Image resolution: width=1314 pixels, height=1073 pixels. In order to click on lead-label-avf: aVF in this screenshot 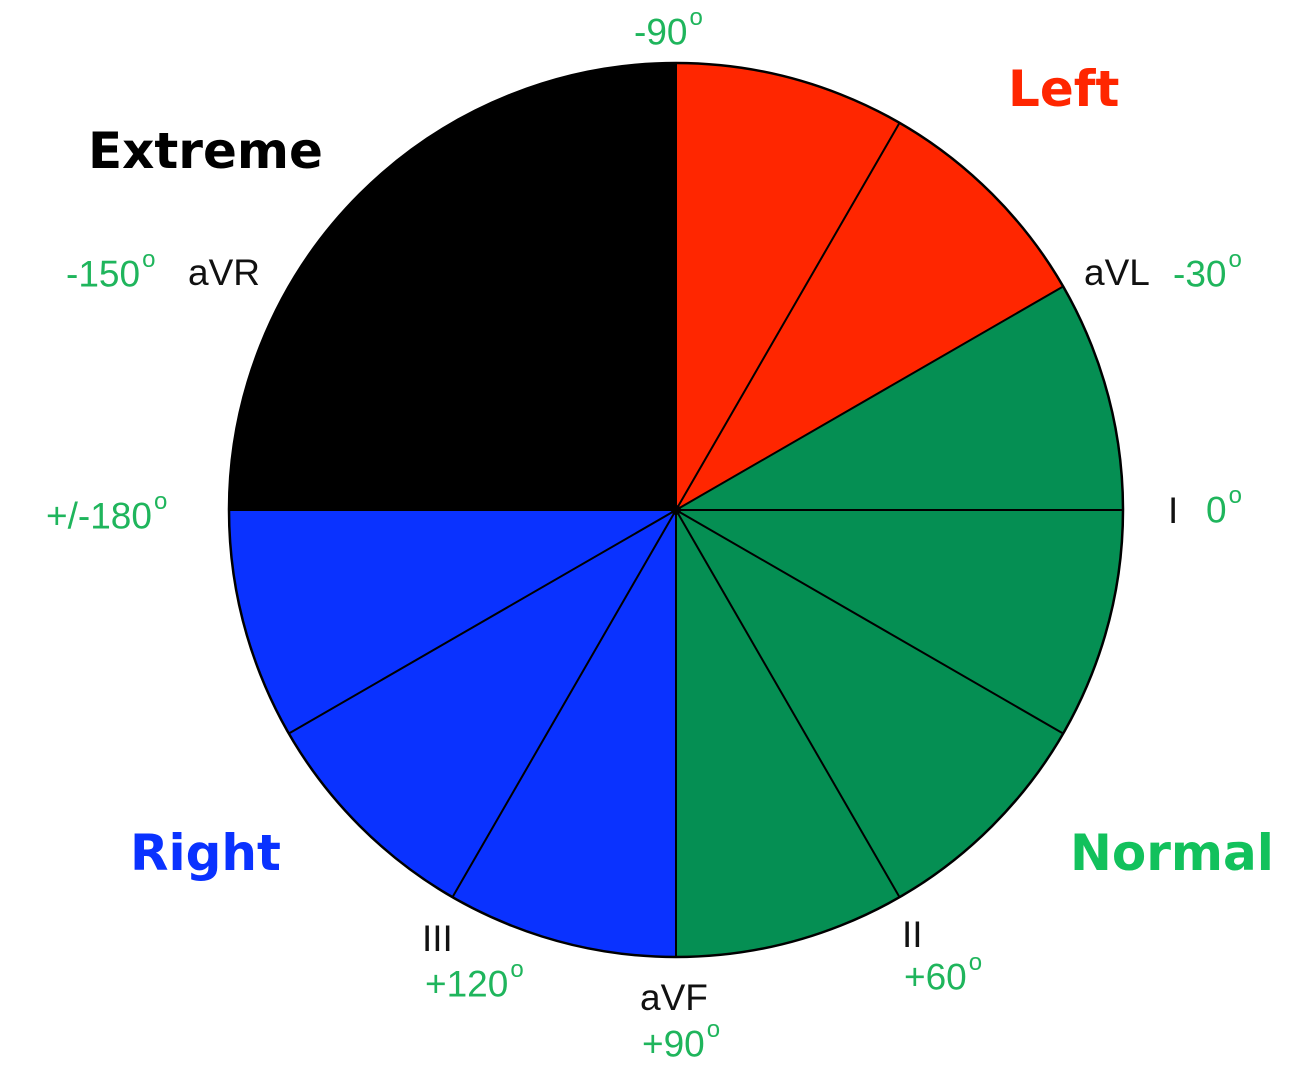, I will do `click(674, 997)`.